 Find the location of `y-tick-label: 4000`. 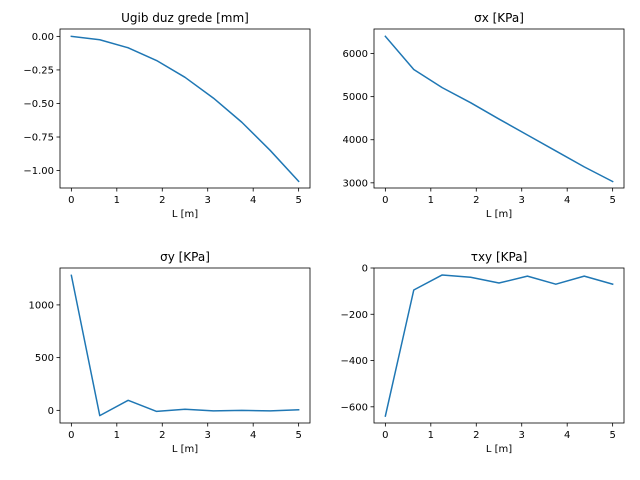

y-tick-label: 4000 is located at coordinates (355, 140).